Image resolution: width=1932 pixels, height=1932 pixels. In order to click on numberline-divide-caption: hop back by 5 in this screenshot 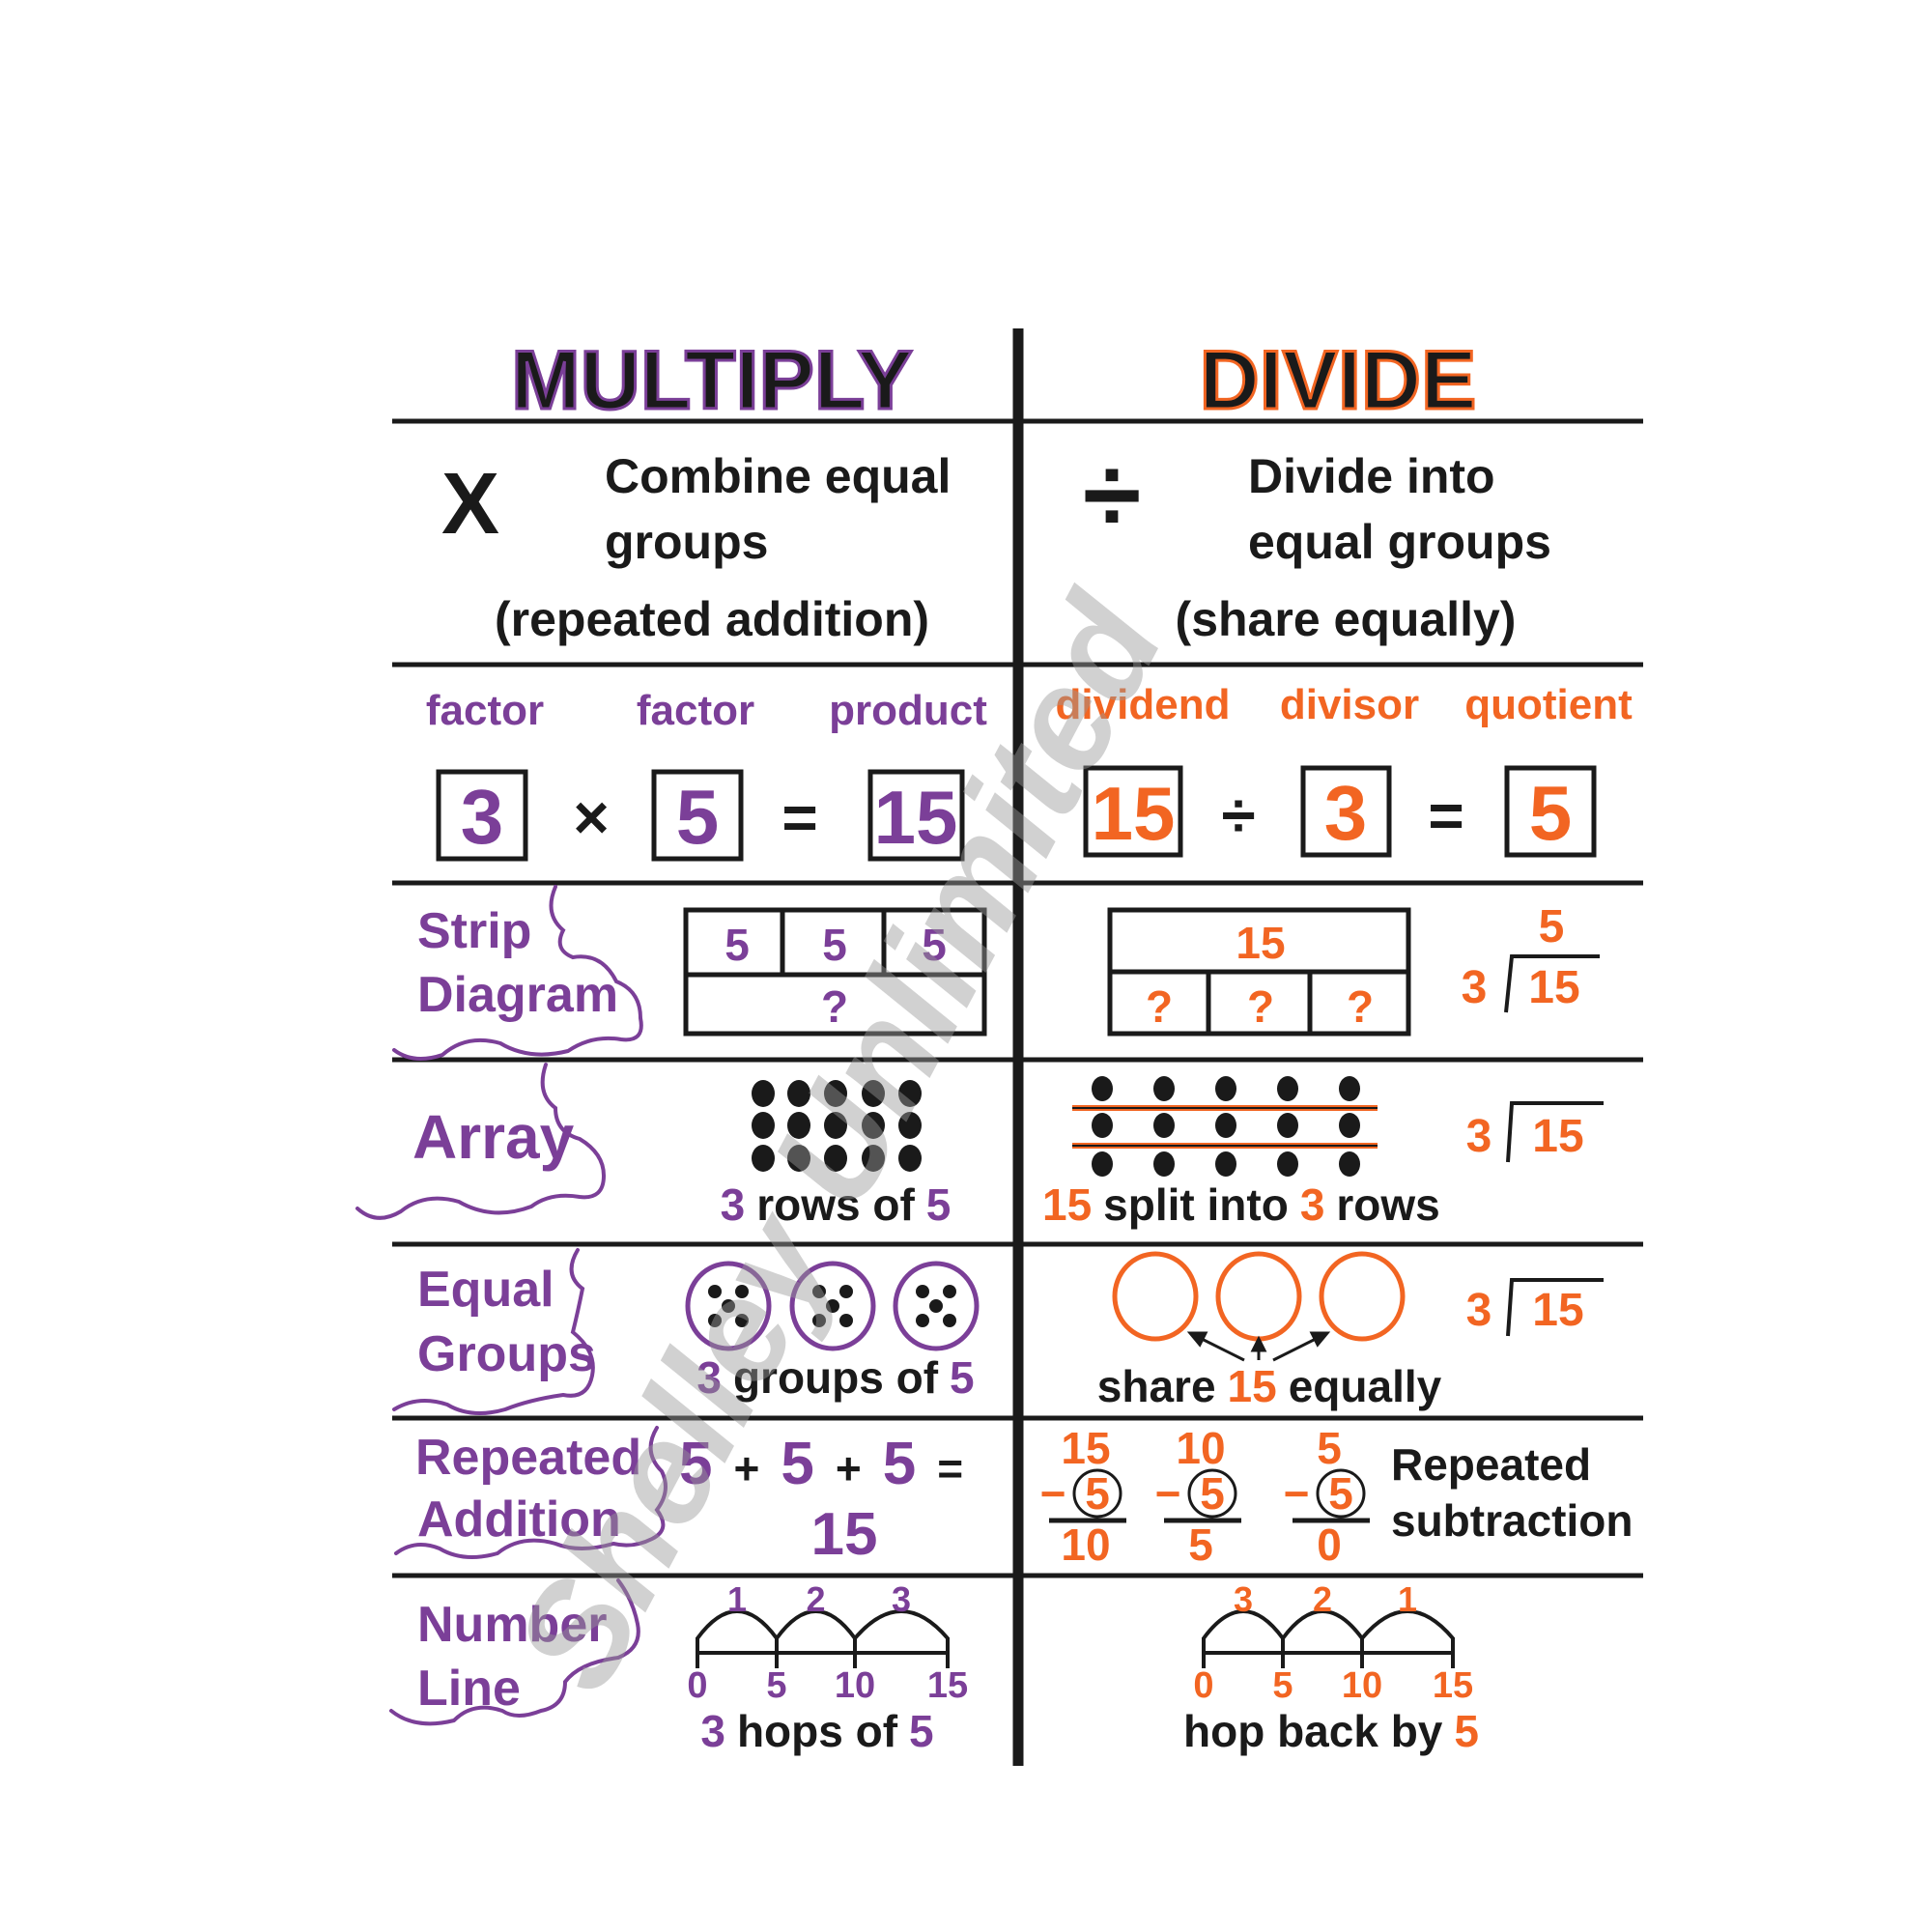, I will do `click(1331, 1731)`.